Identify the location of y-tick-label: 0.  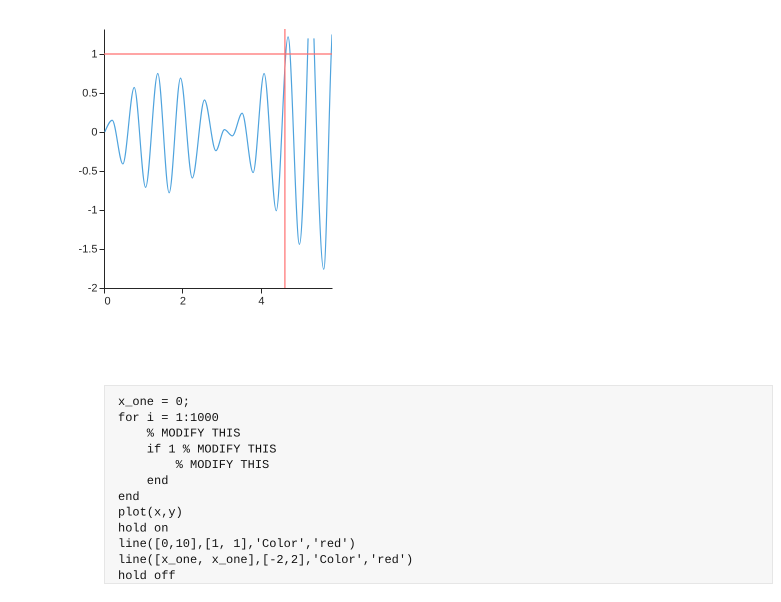
(94, 132).